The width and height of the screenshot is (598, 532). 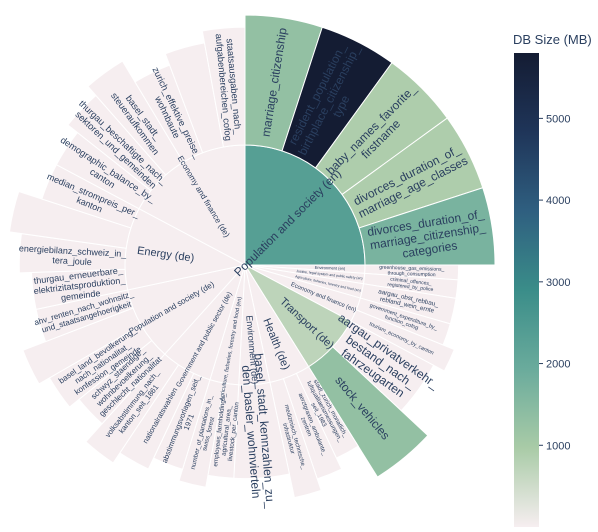 I want to click on colorbar: DB Size (MB) 1000 2000 3000 4000 5000, so click(x=552, y=279).